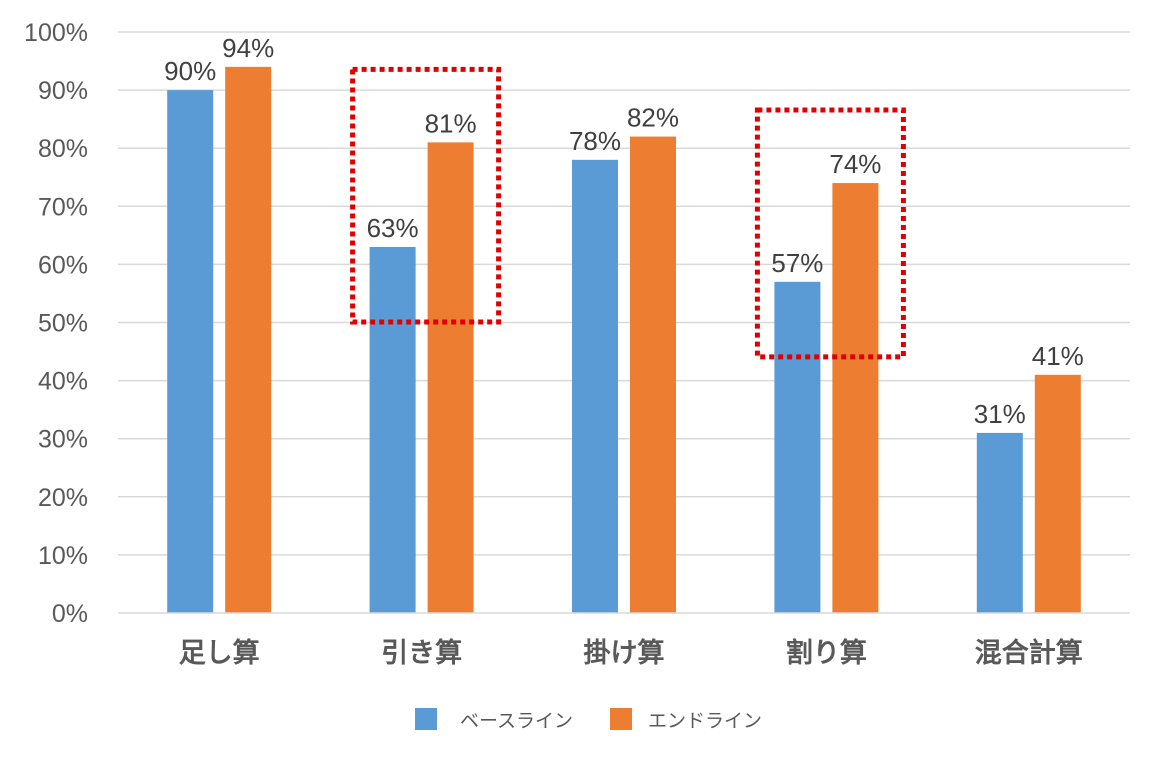  I want to click on category-label: 割り算, so click(826, 653).